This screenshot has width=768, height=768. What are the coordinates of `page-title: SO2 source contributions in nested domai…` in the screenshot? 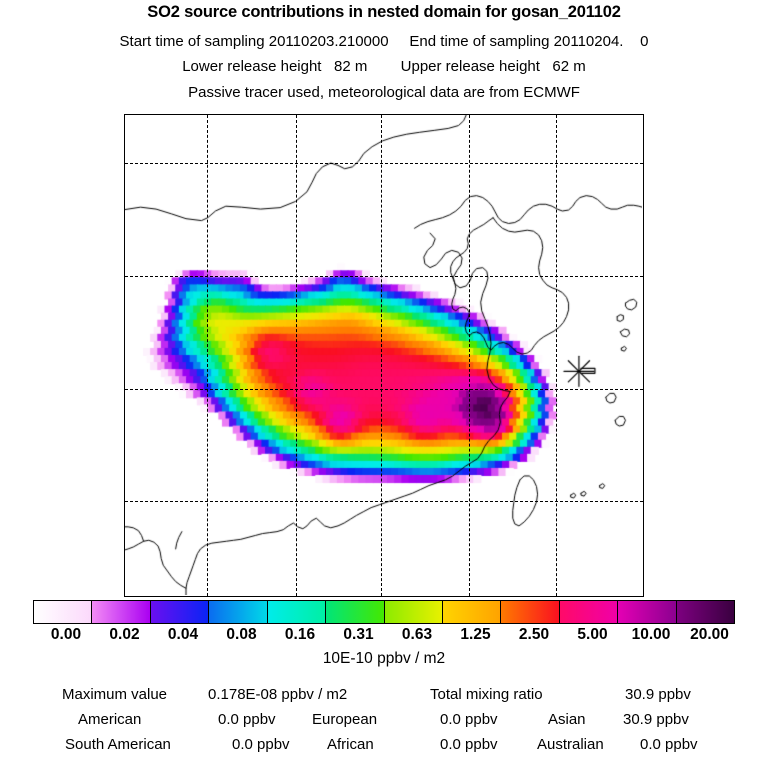 It's located at (384, 12).